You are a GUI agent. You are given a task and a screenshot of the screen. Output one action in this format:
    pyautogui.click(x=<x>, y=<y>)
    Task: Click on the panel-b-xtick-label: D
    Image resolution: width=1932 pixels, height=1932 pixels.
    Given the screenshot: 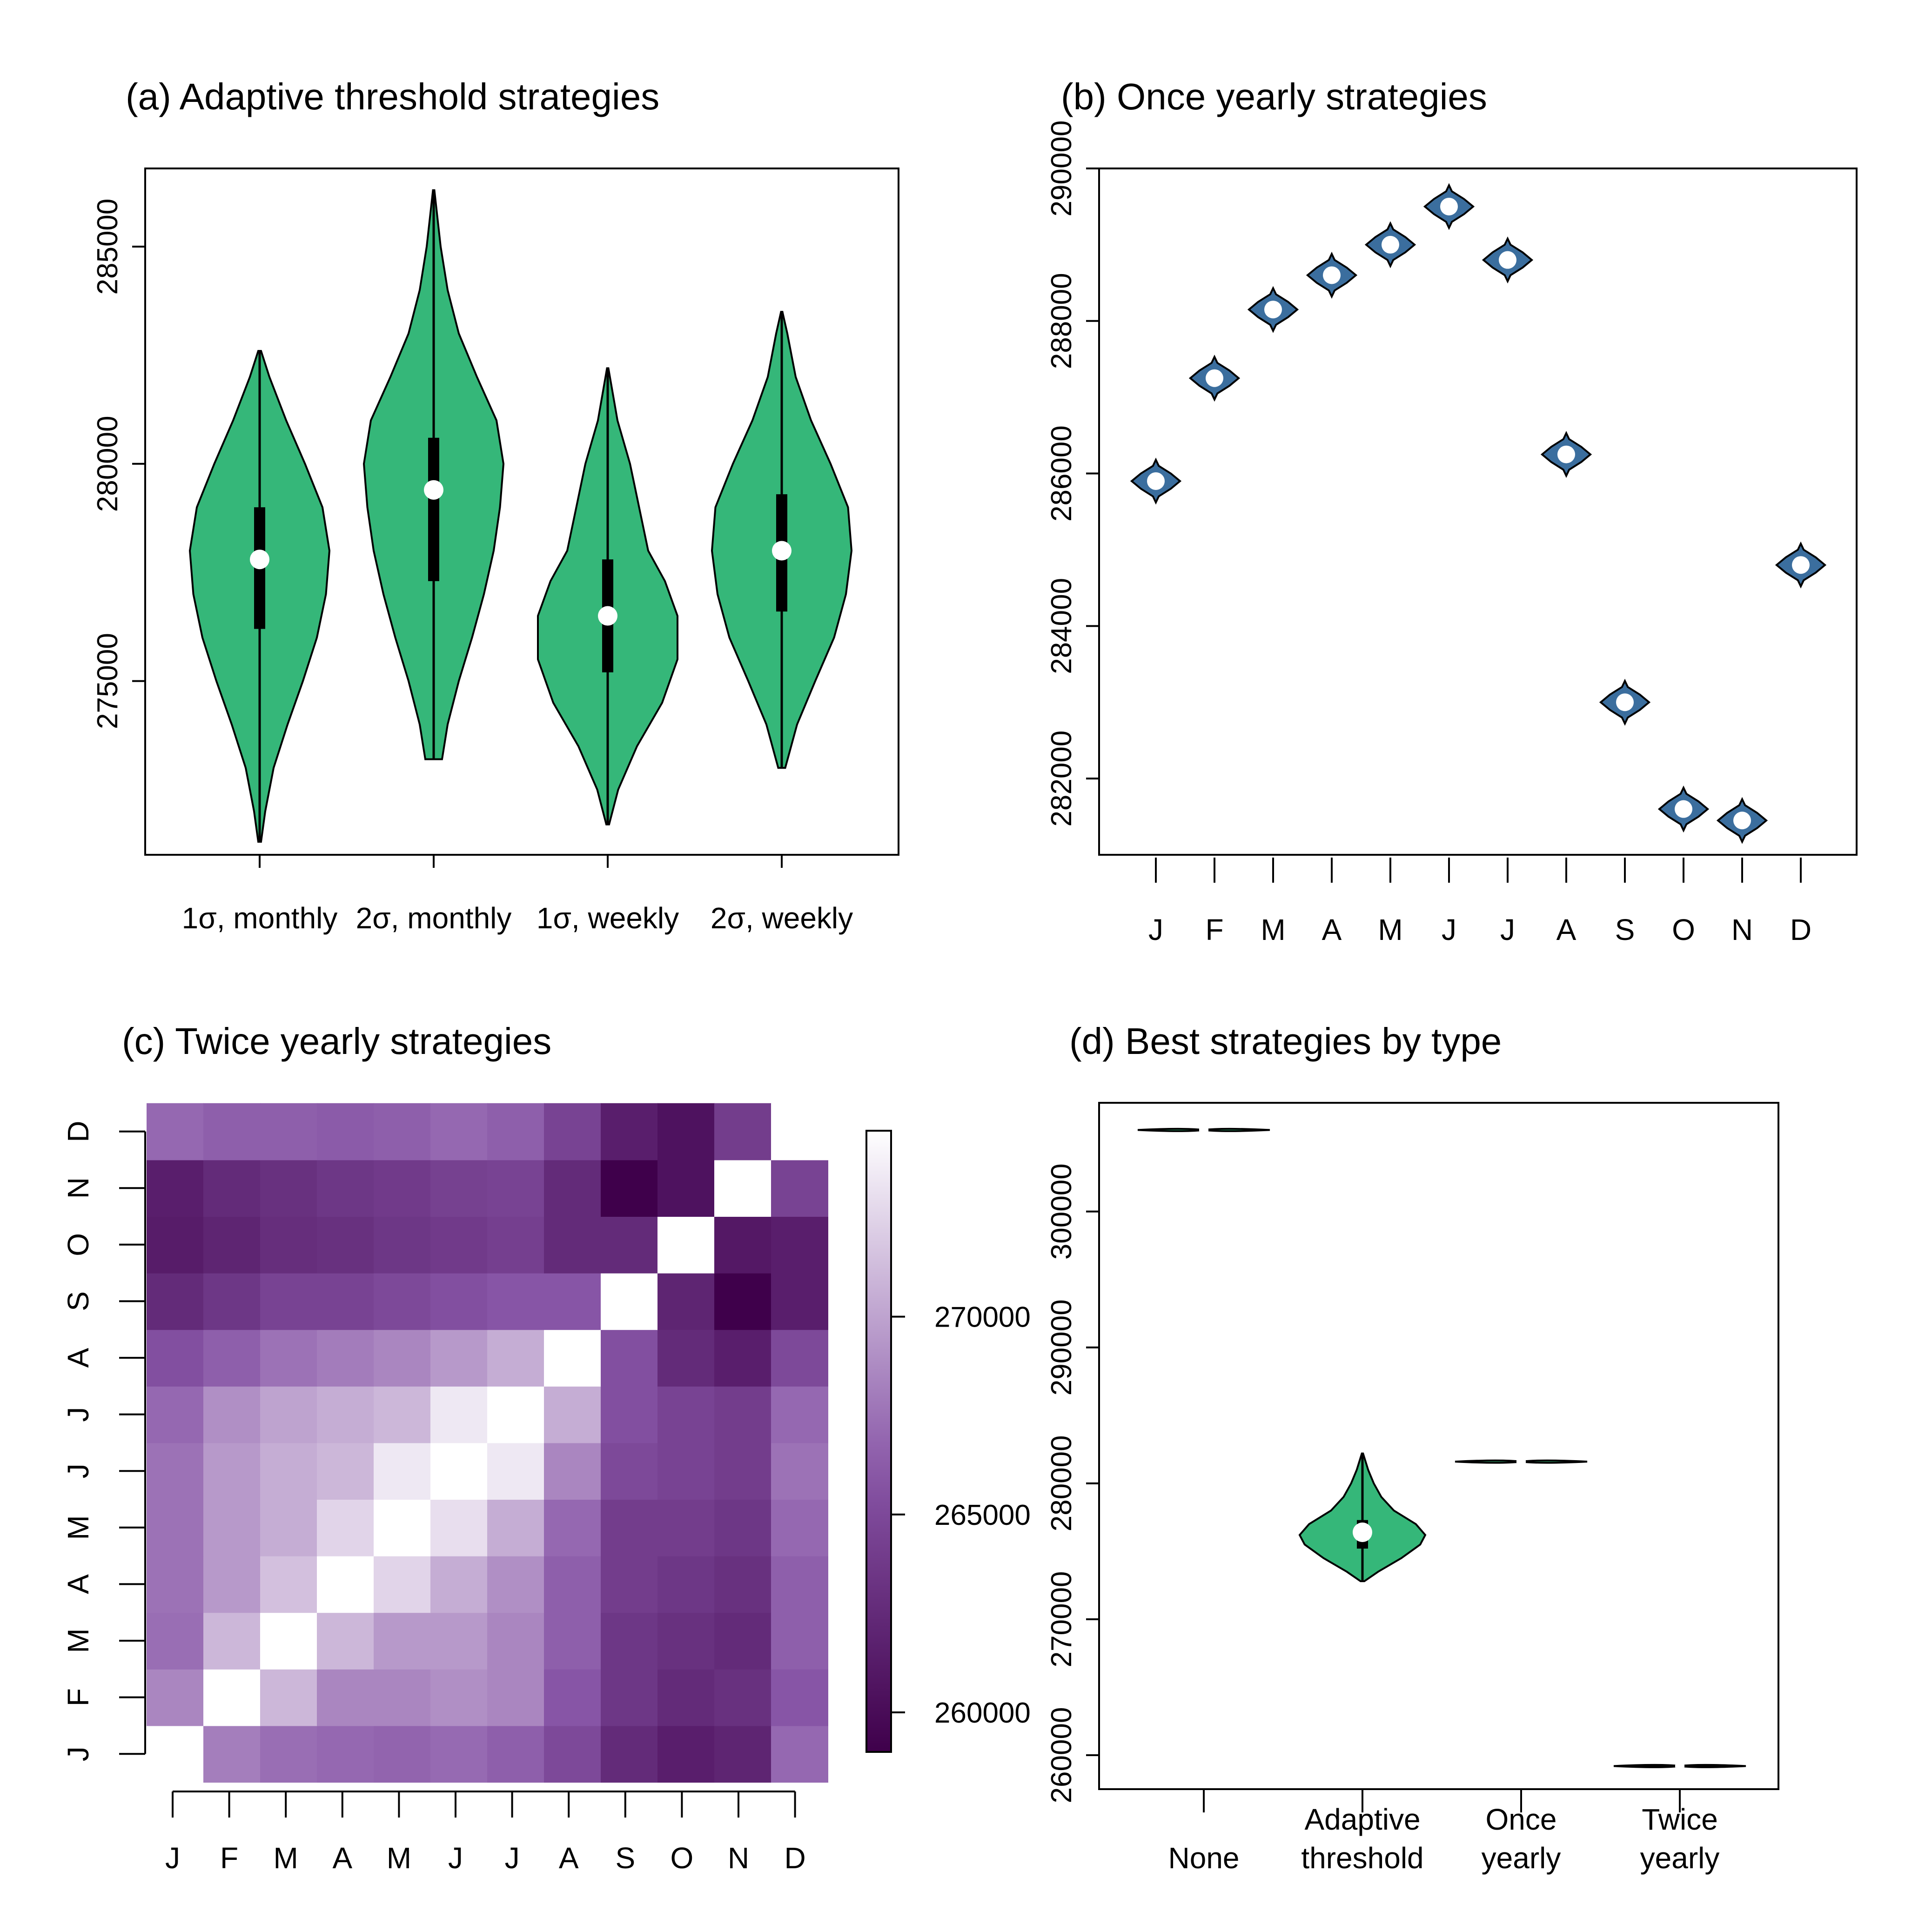 What is the action you would take?
    pyautogui.click(x=1800, y=929)
    